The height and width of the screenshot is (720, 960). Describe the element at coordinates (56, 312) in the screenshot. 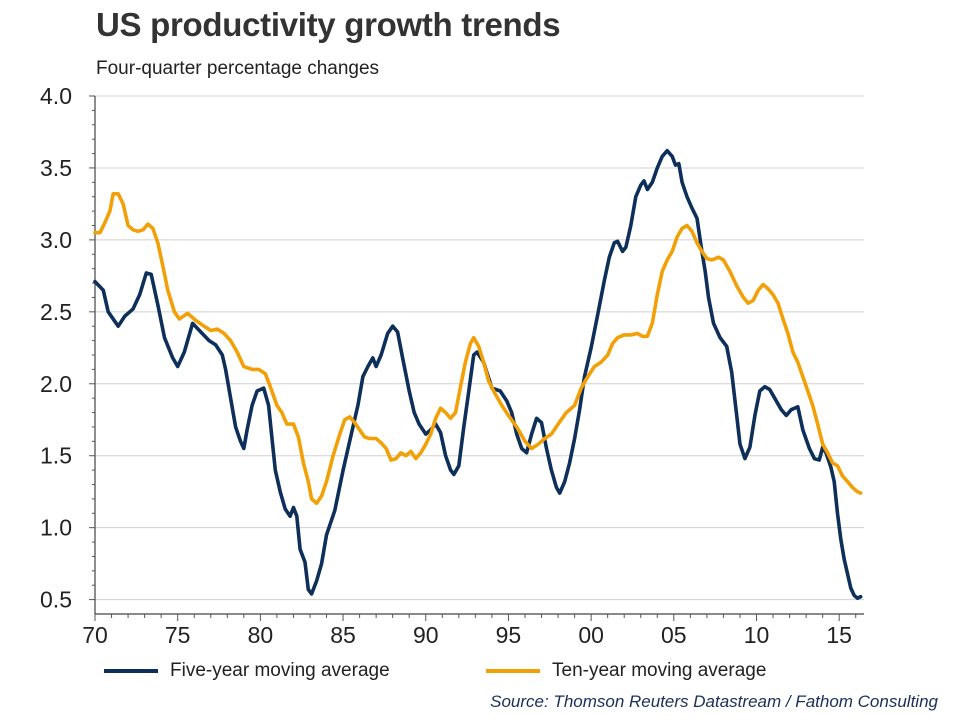

I see `y-tick-label: 2.5` at that location.